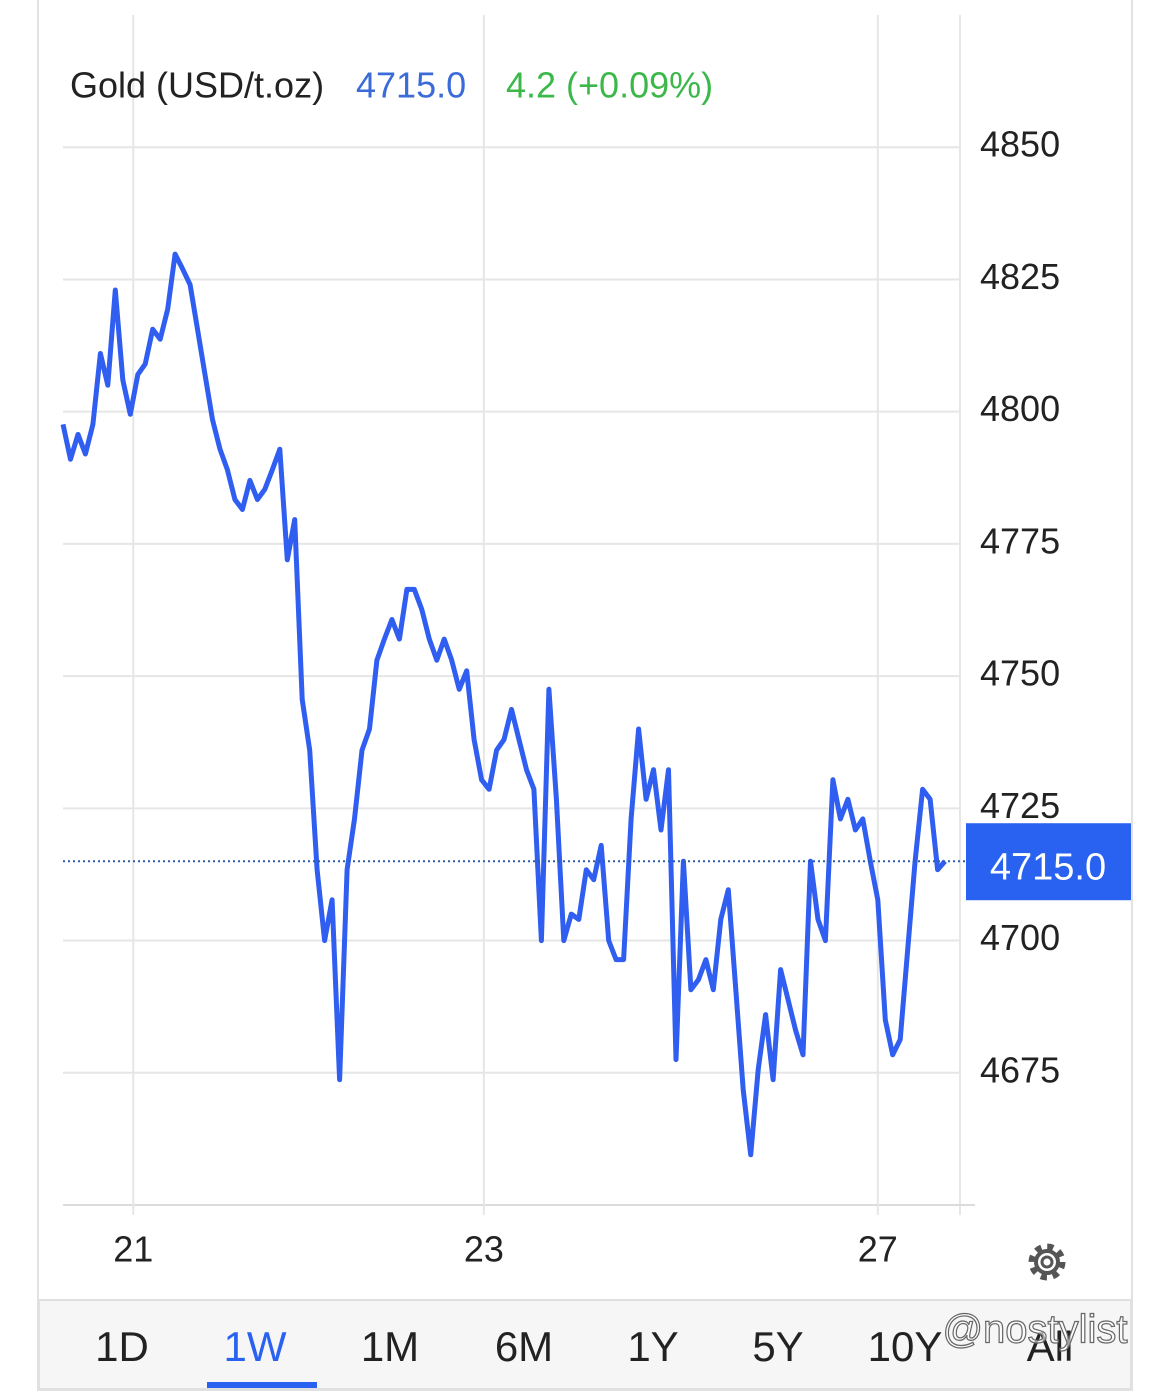 The width and height of the screenshot is (1170, 1396). What do you see at coordinates (122, 1346) in the screenshot?
I see `period-tab: 1D` at bounding box center [122, 1346].